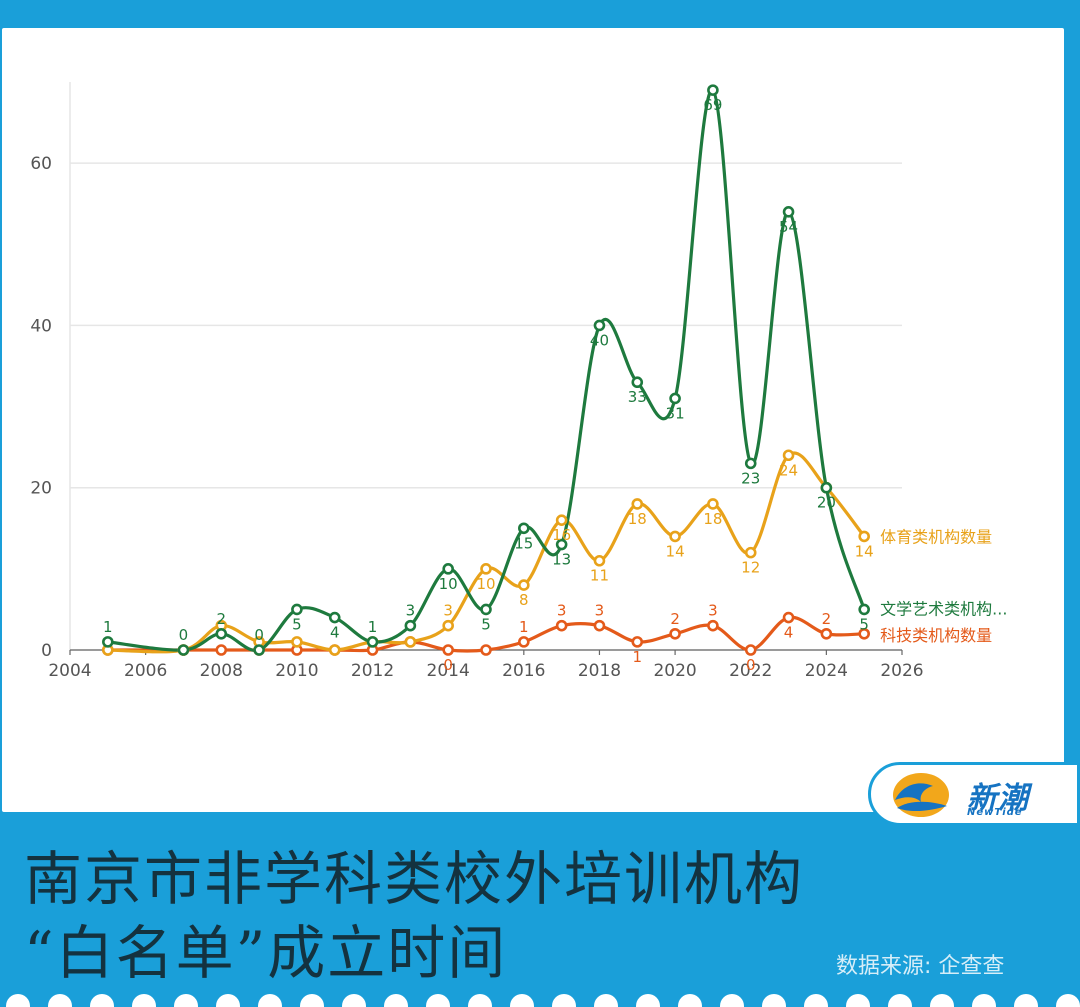 Image resolution: width=1080 pixels, height=1007 pixels. I want to click on series-name-label: 体育类机构数量, so click(936, 536).